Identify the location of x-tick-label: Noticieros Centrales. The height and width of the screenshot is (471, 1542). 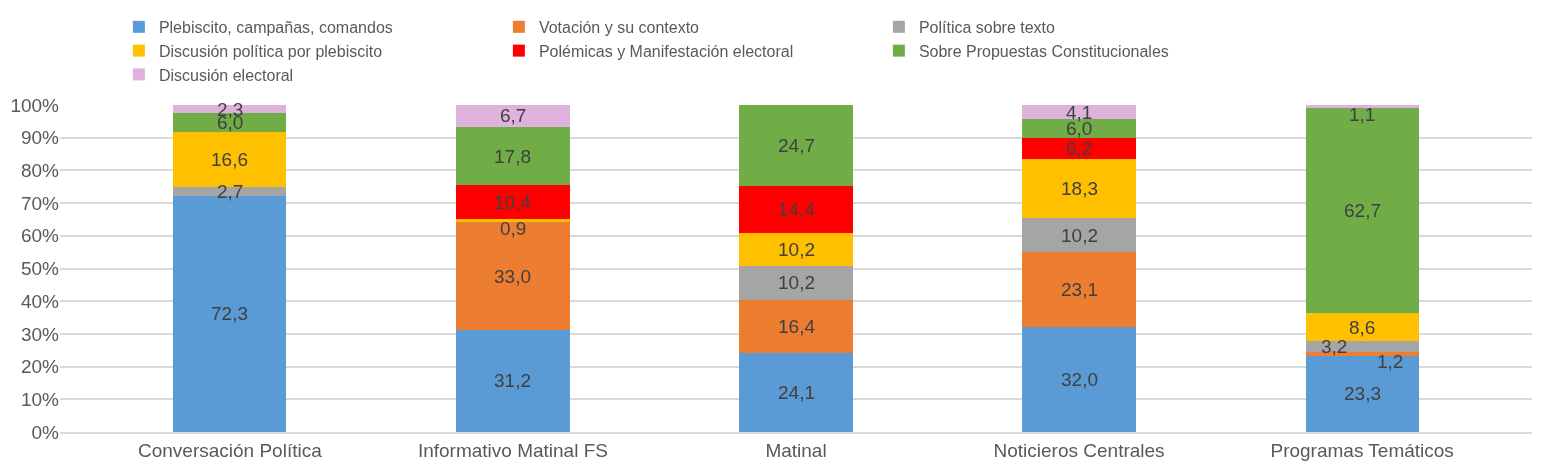
(1079, 450).